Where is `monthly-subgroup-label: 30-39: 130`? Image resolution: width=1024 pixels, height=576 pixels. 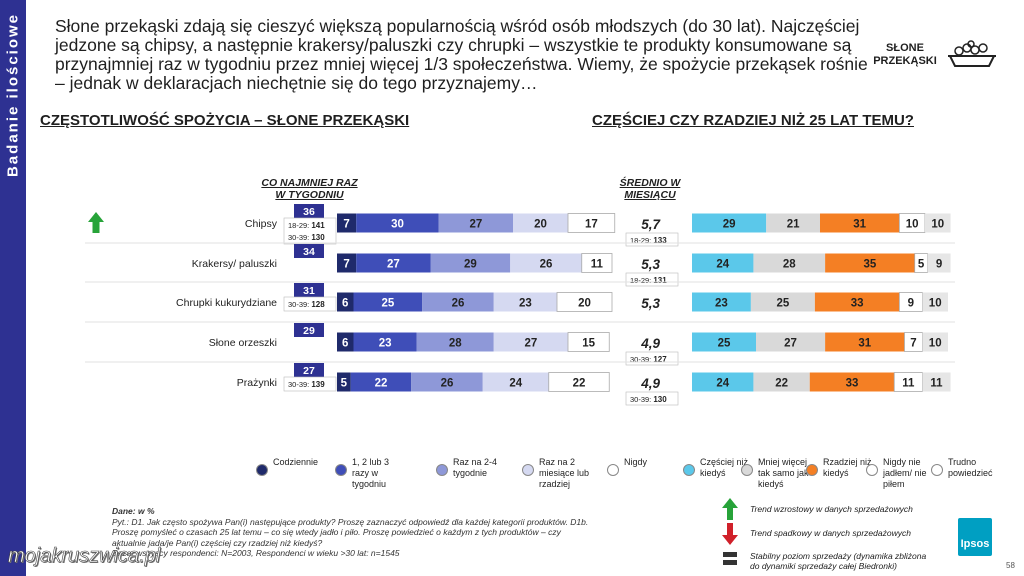
monthly-subgroup-label: 30-39: 130 is located at coordinates (648, 399).